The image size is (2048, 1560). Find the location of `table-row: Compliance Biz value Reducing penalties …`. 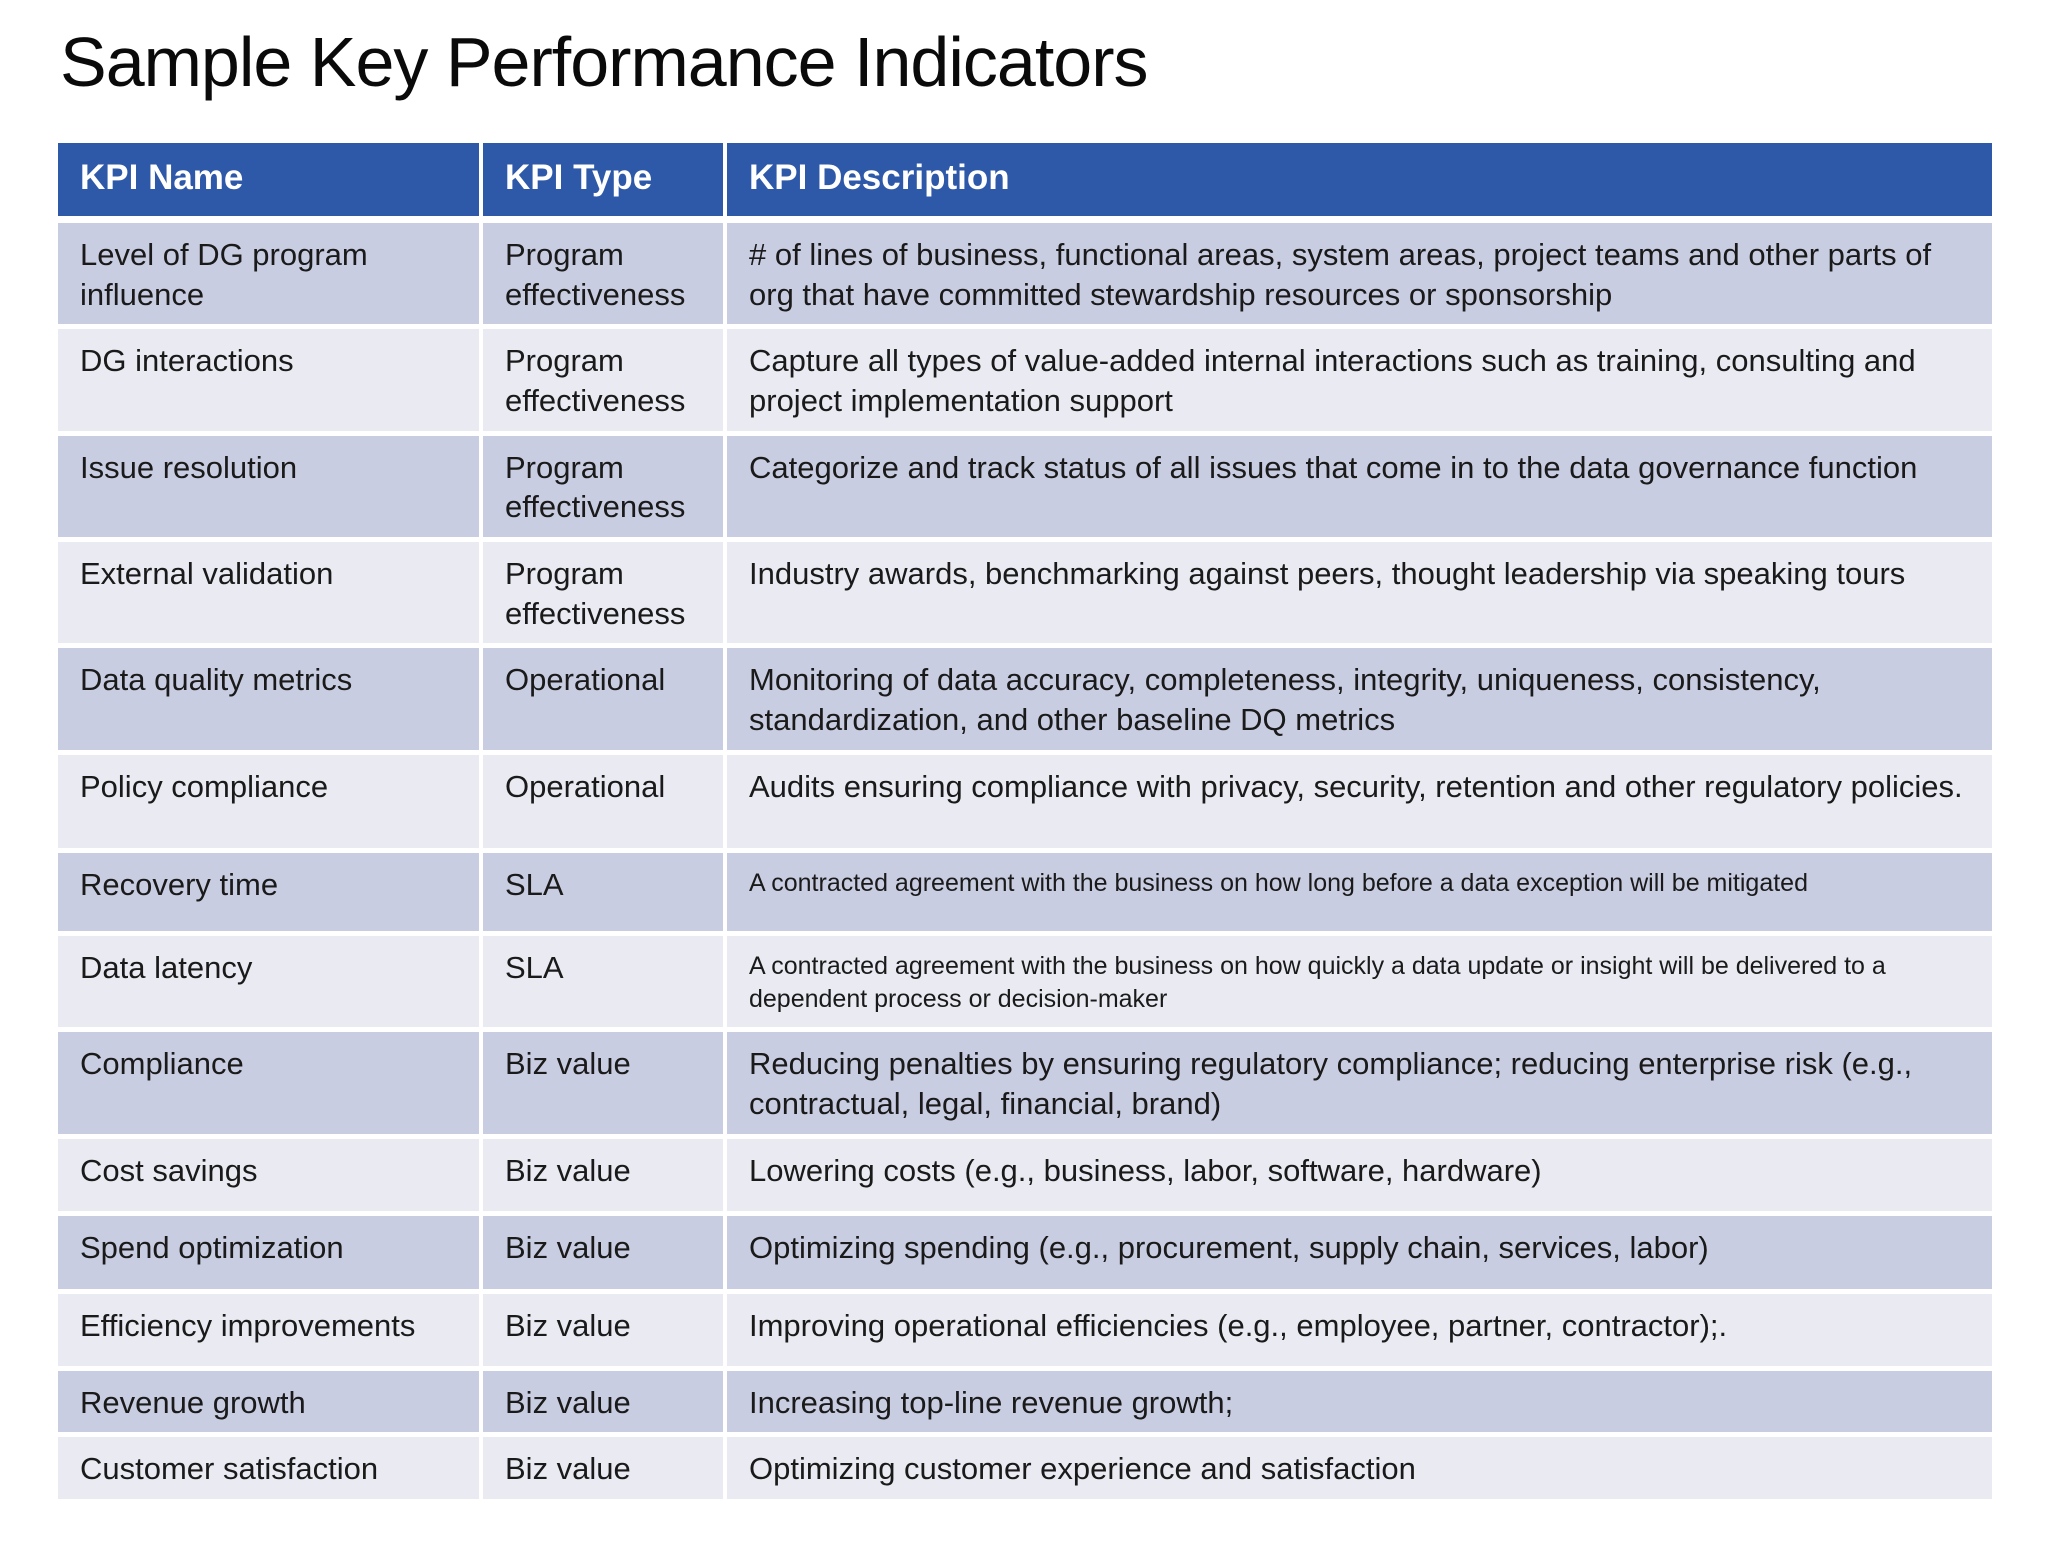

table-row: Compliance Biz value Reducing penalties … is located at coordinates (1025, 1085).